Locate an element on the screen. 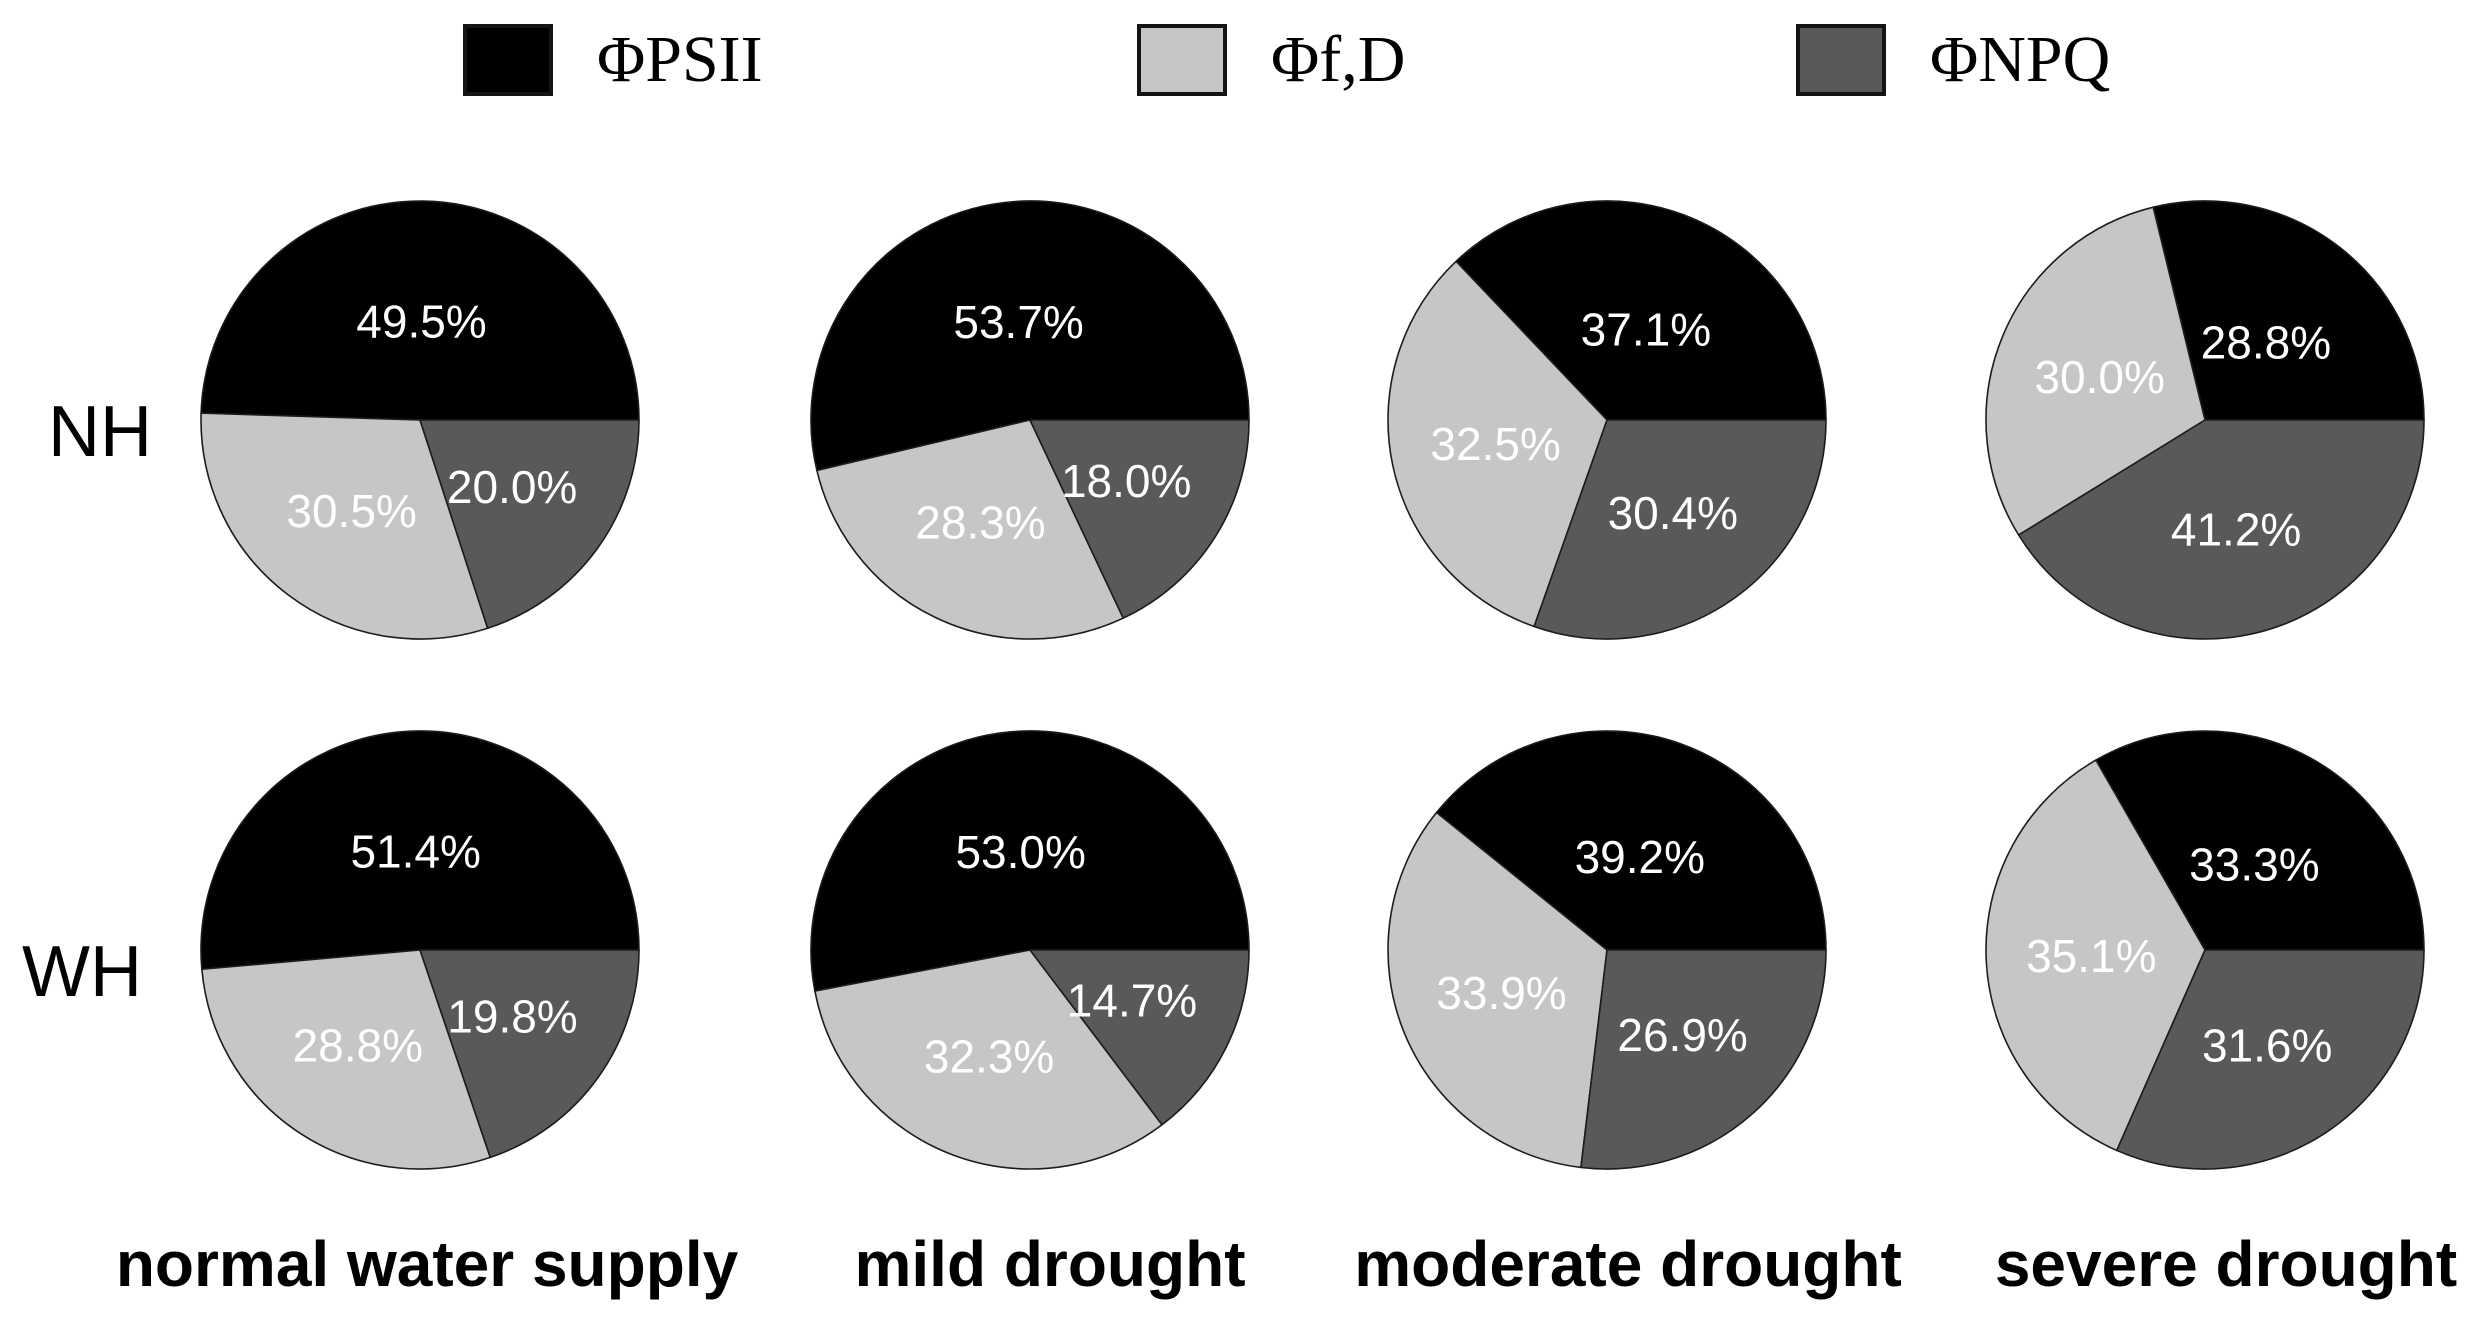 This screenshot has width=2485, height=1332. pie-wh-moderate-drought: 39.2% 33.9% 26.9% is located at coordinates (1607, 950).